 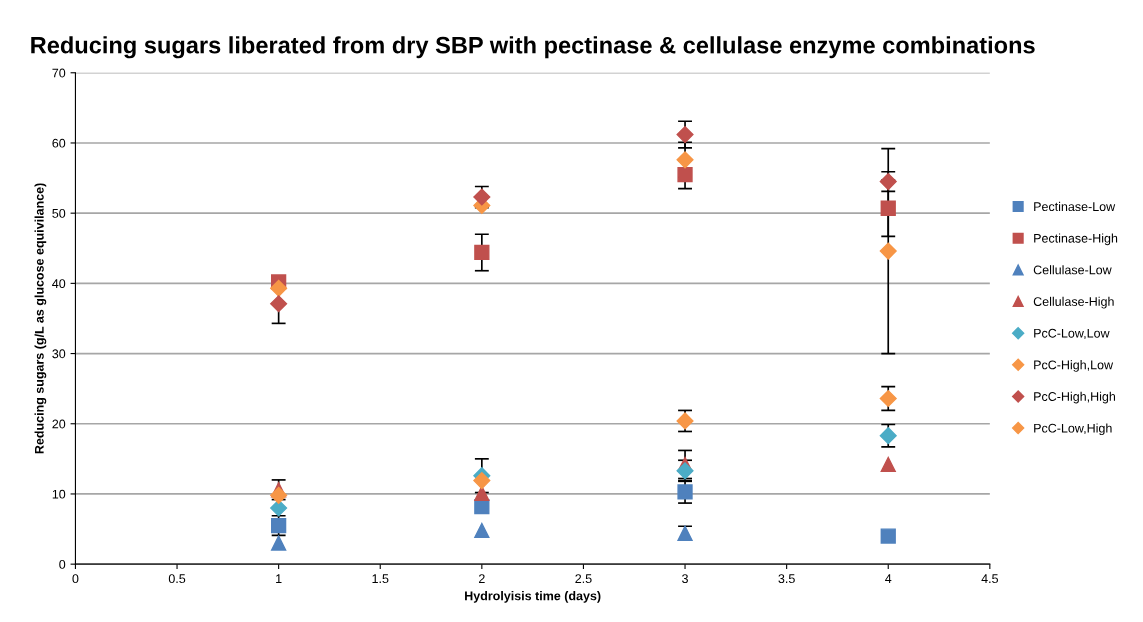 What do you see at coordinates (279, 578) in the screenshot?
I see `x-tick-label: 1` at bounding box center [279, 578].